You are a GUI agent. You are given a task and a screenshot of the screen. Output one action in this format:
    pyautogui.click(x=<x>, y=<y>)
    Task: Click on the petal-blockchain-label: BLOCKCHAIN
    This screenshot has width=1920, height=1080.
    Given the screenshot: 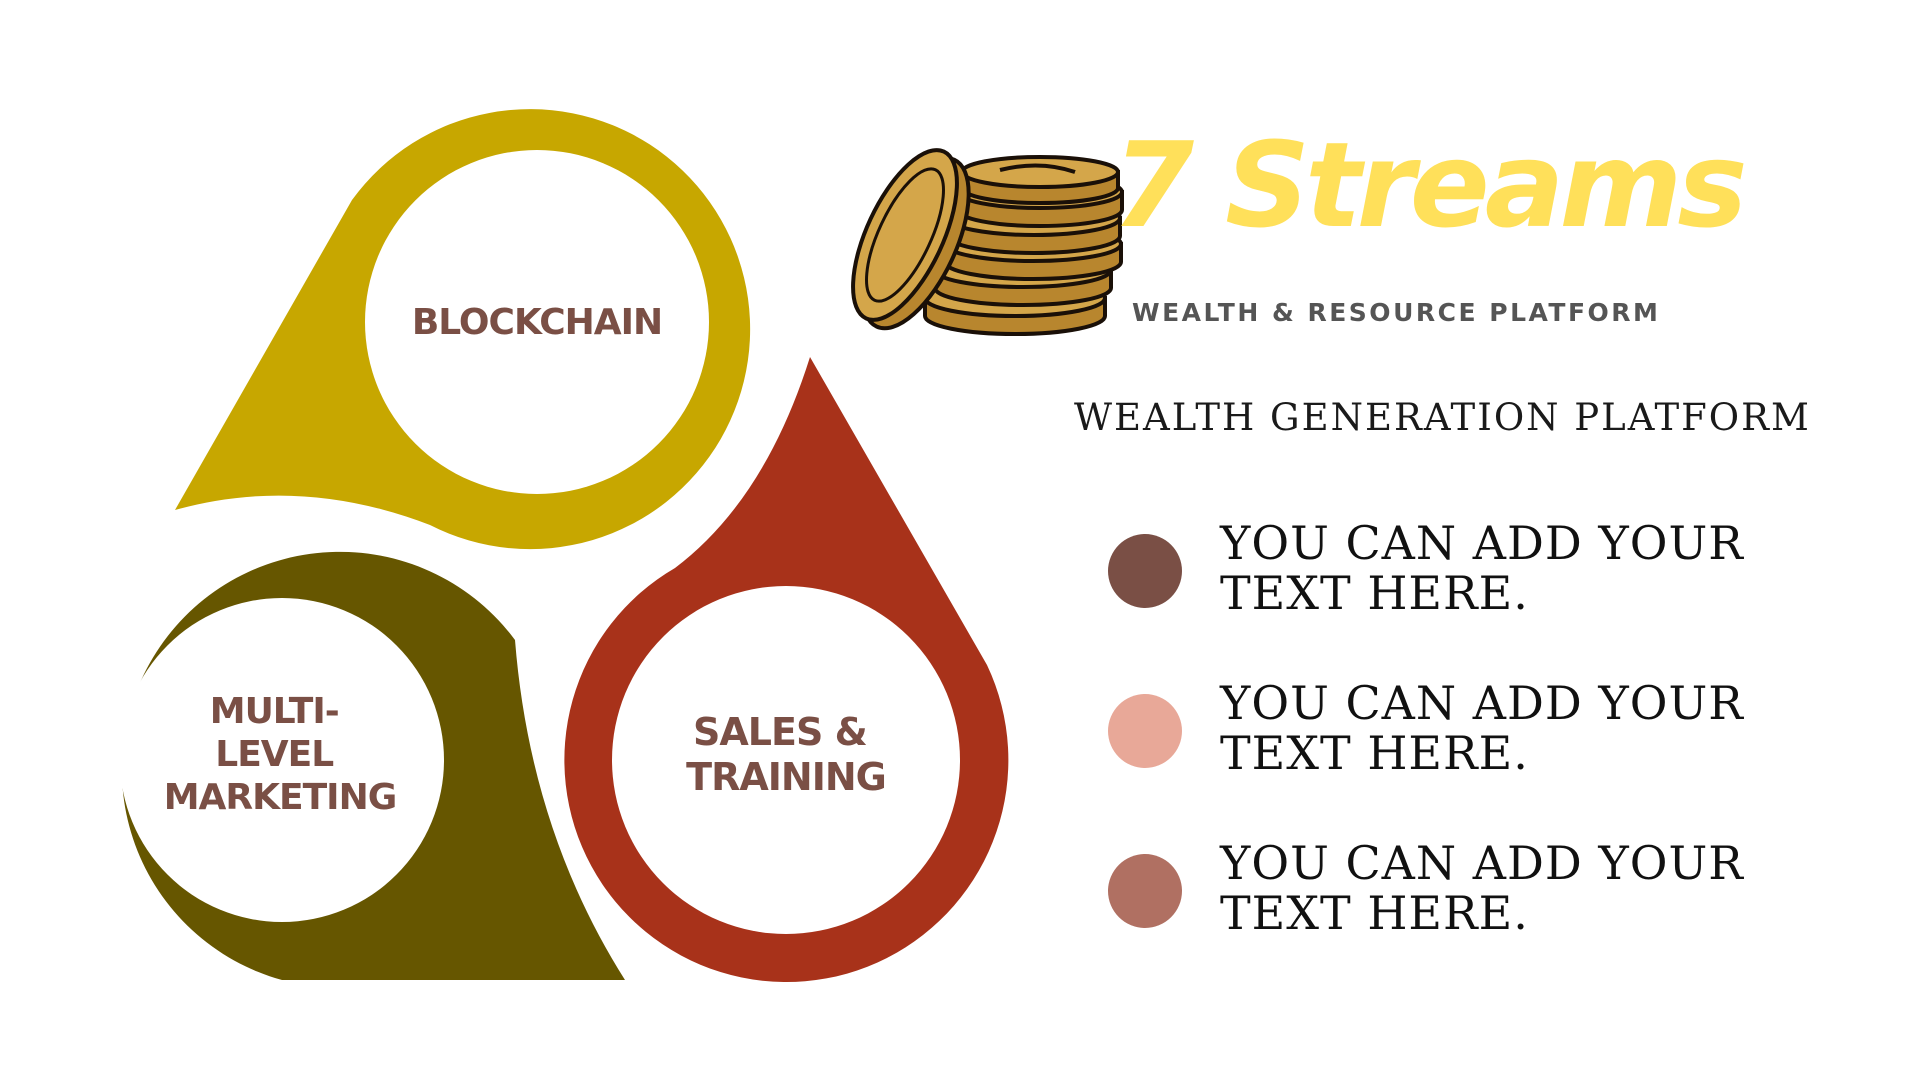 What is the action you would take?
    pyautogui.click(x=537, y=322)
    